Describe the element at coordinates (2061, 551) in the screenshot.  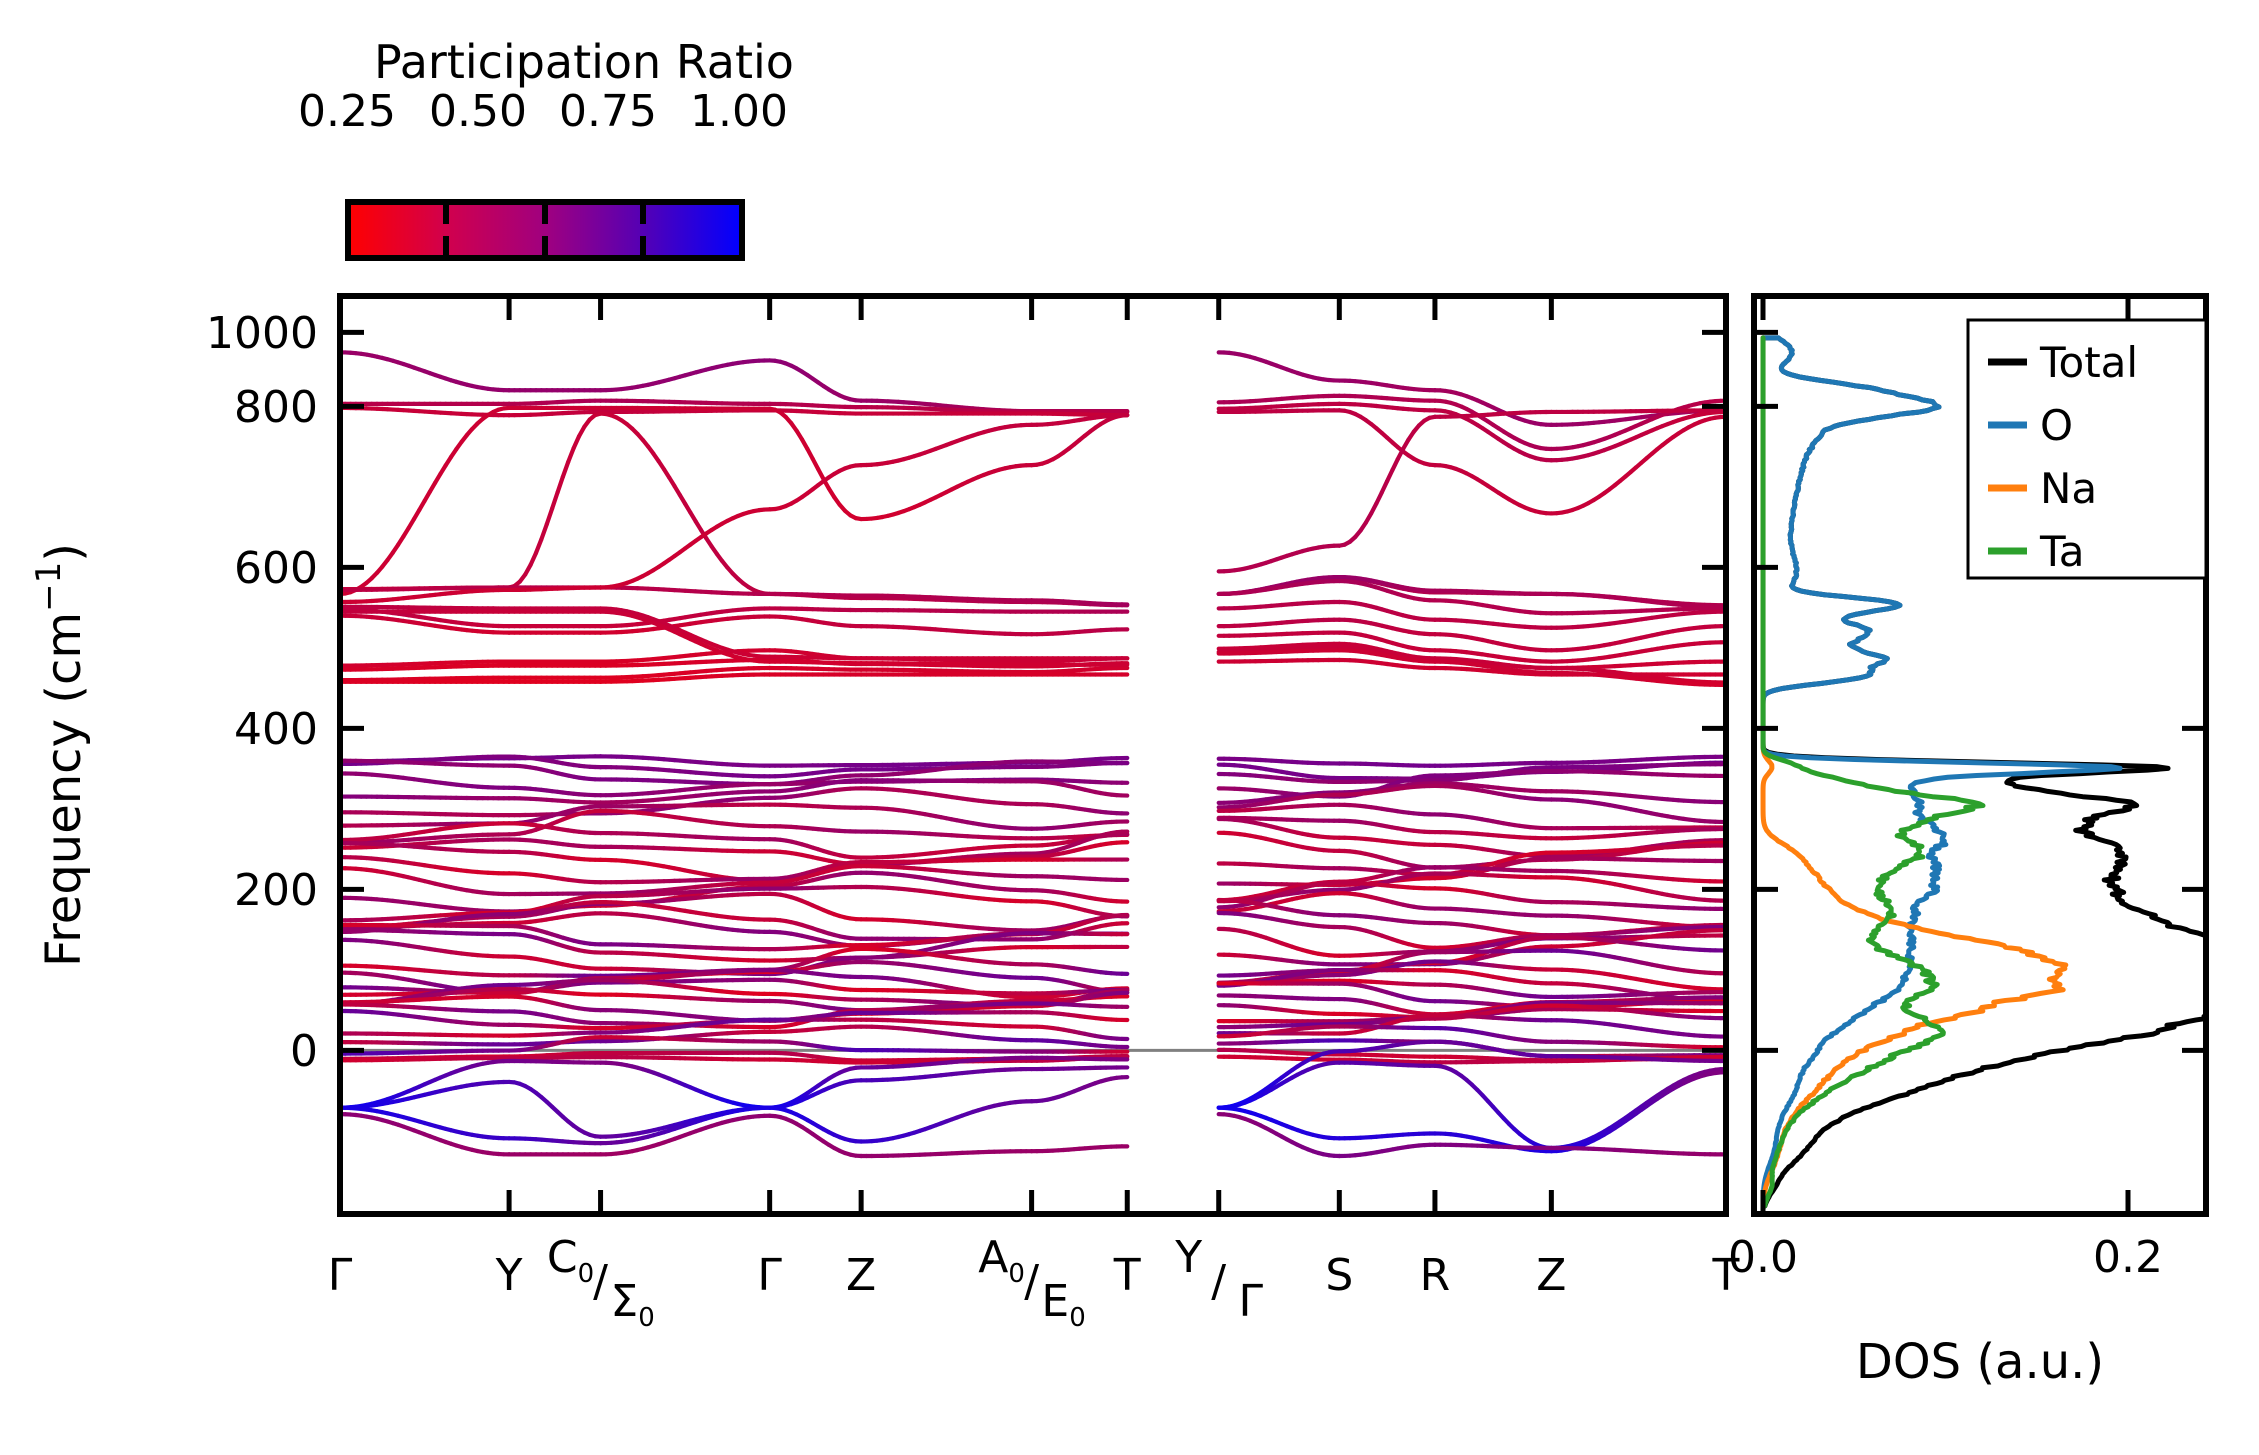
I see `legend-label-ta: Ta` at that location.